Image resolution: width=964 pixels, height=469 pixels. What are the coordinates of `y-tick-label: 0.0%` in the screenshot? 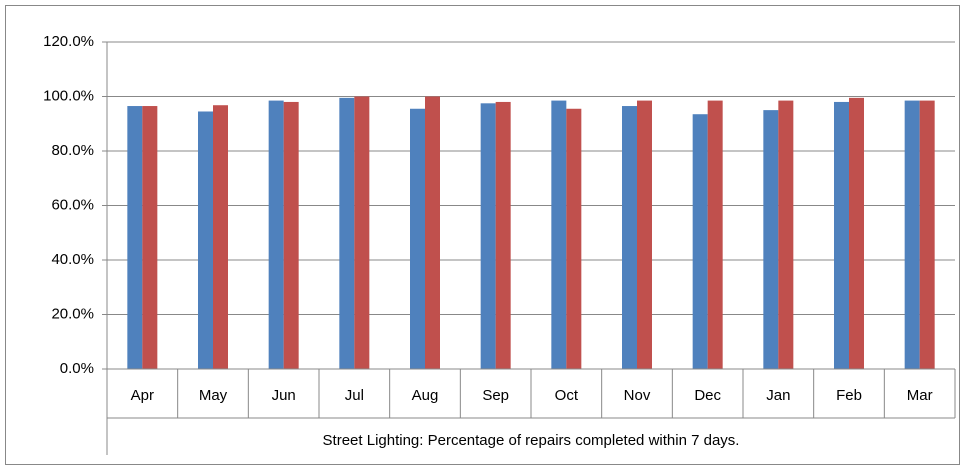 It's located at (77, 368).